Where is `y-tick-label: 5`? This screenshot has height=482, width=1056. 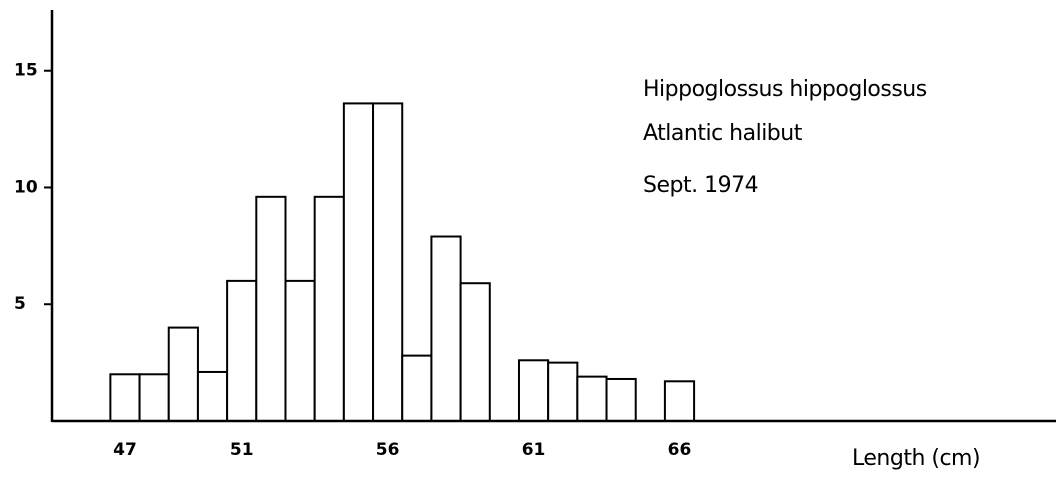 y-tick-label: 5 is located at coordinates (20, 304).